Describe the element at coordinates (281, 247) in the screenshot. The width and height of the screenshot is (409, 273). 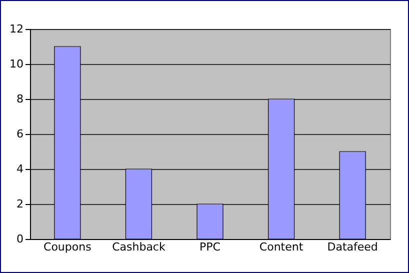
I see `x-tick-label: Content` at that location.